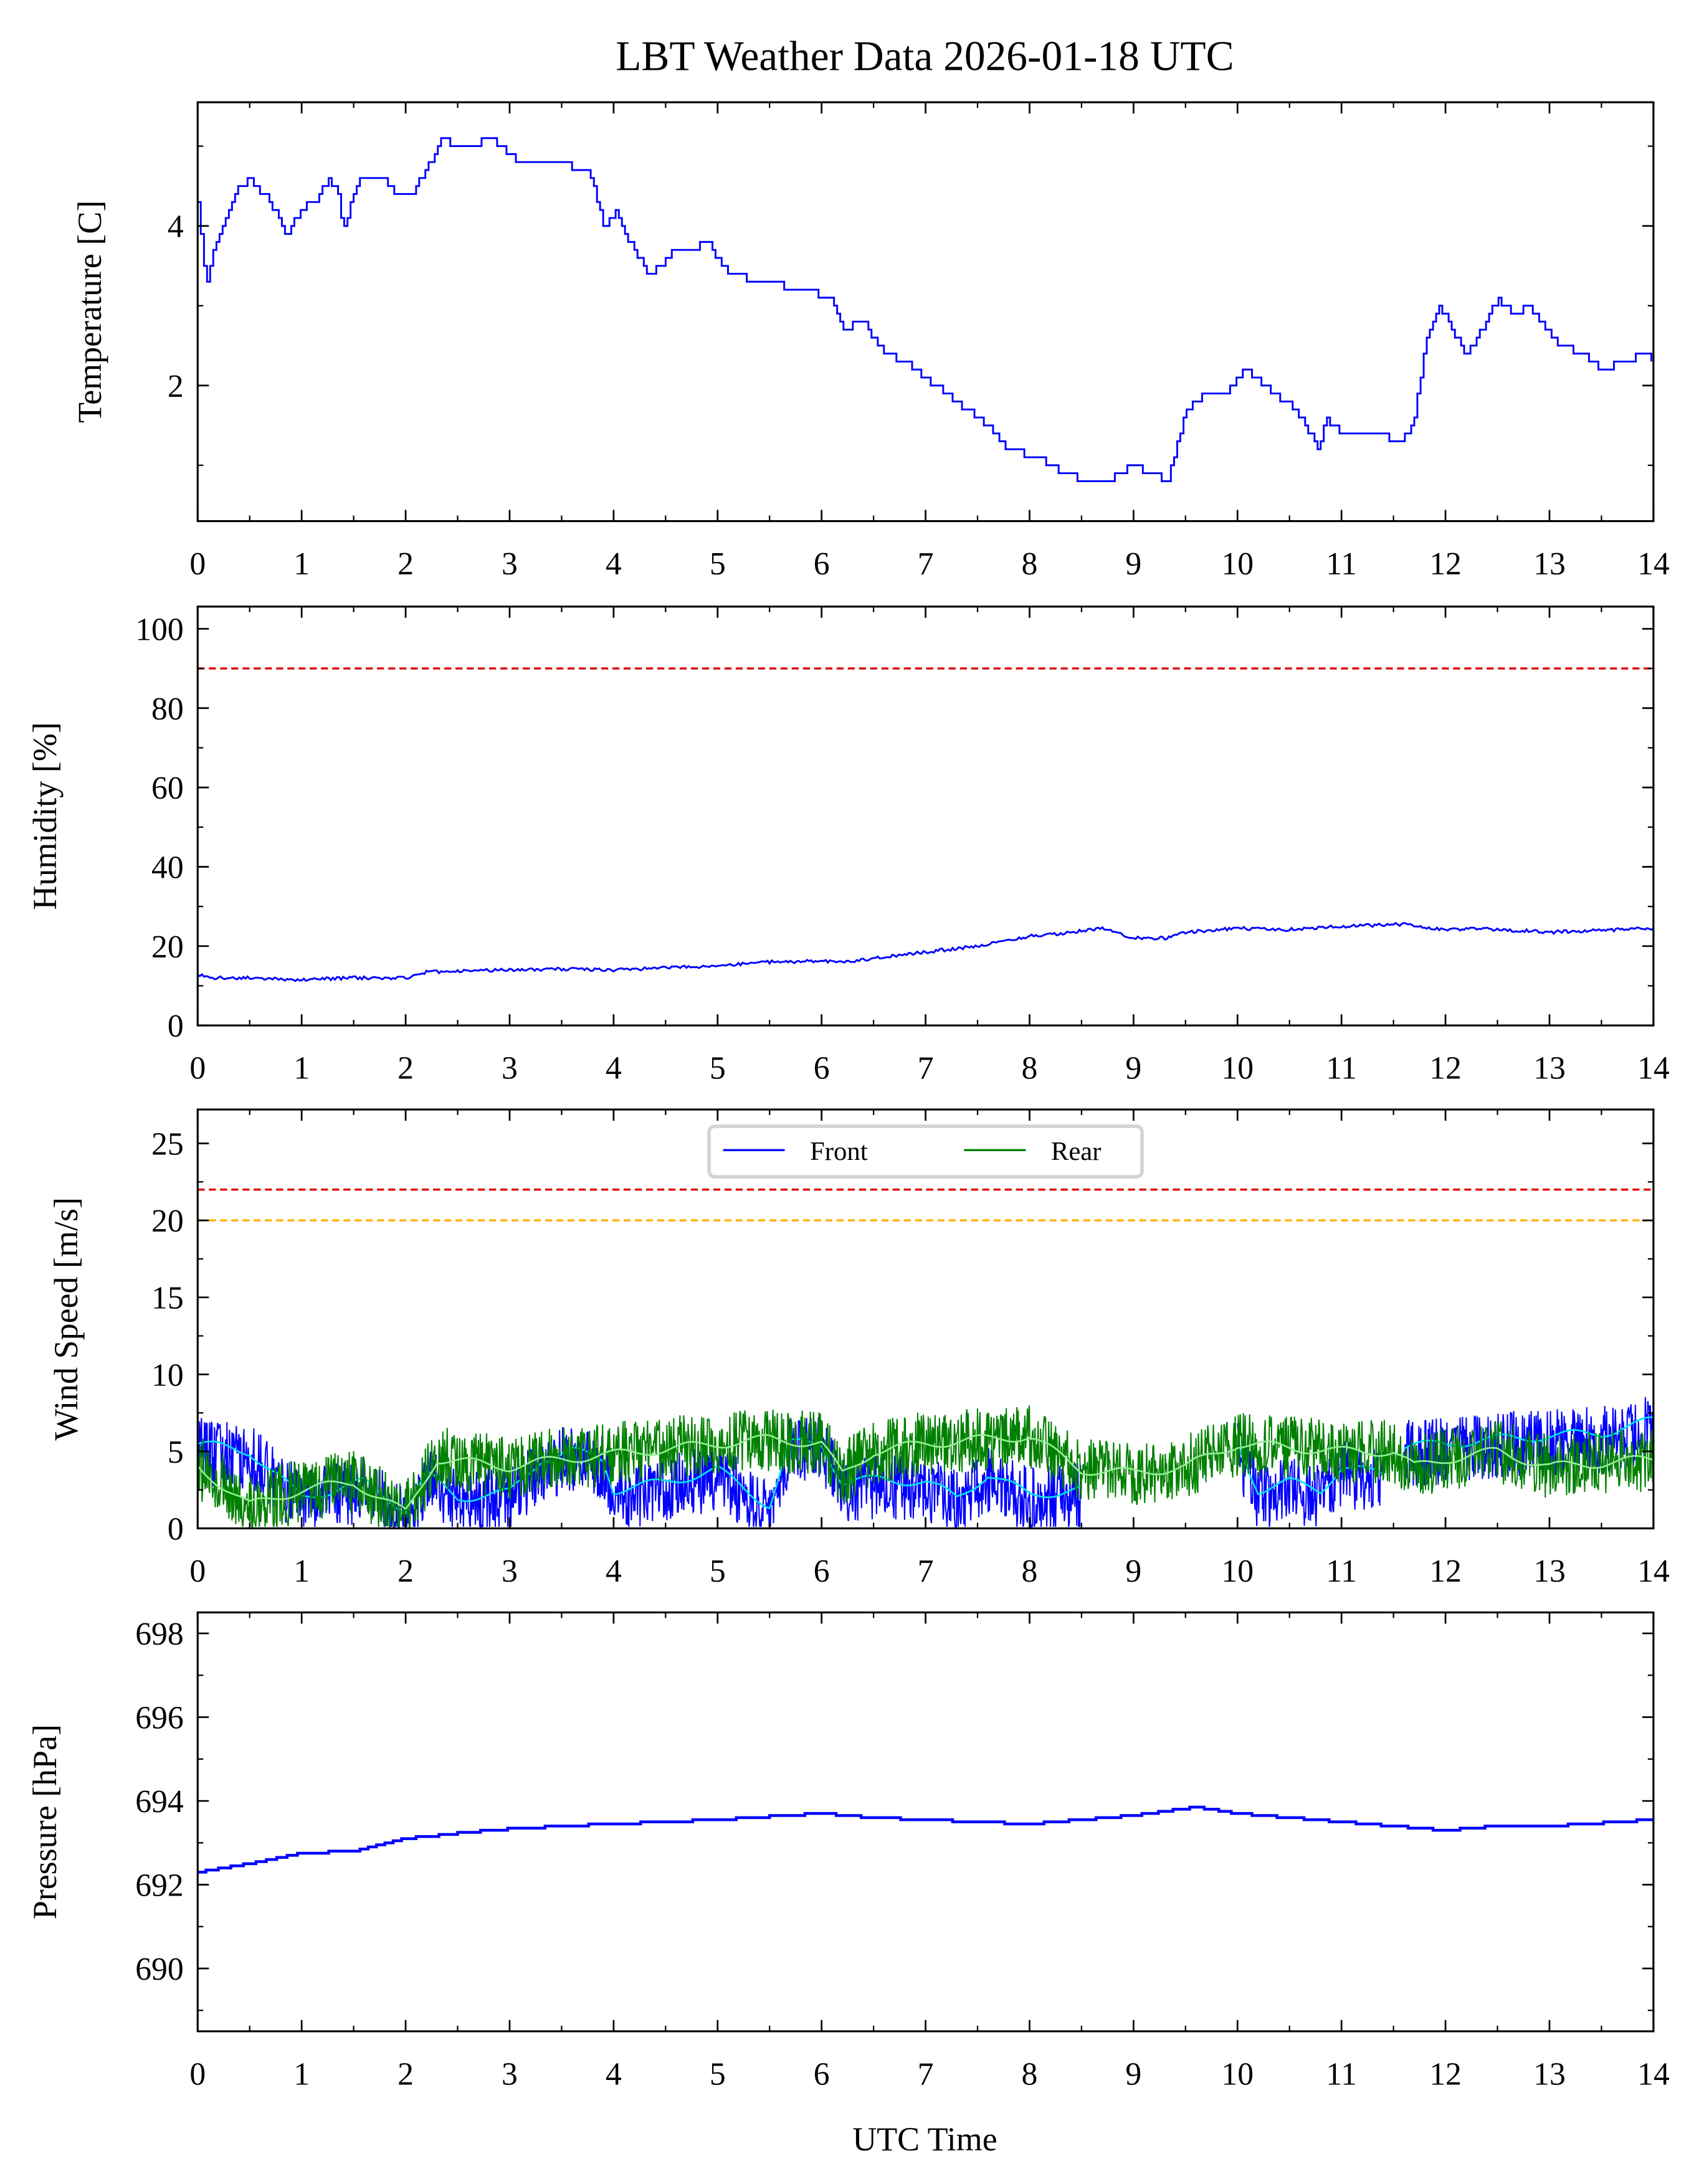 This screenshot has height=2184, width=1704. Describe the element at coordinates (926, 1358) in the screenshot. I see `wind-plot-area` at that location.